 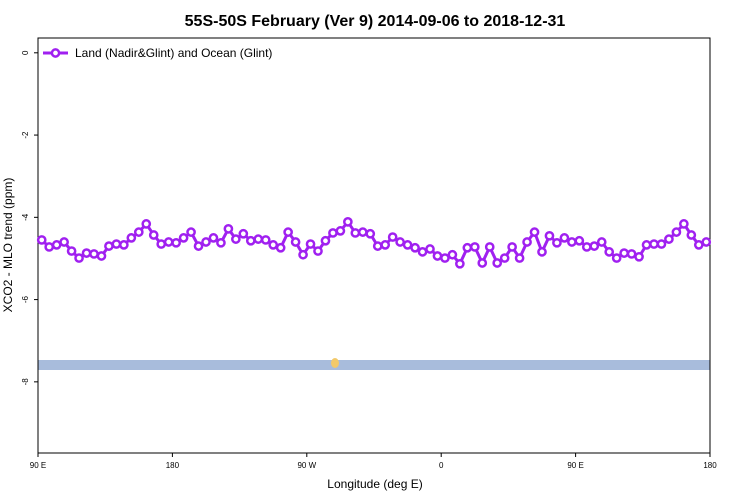 I want to click on land-mask-band, so click(x=374, y=365).